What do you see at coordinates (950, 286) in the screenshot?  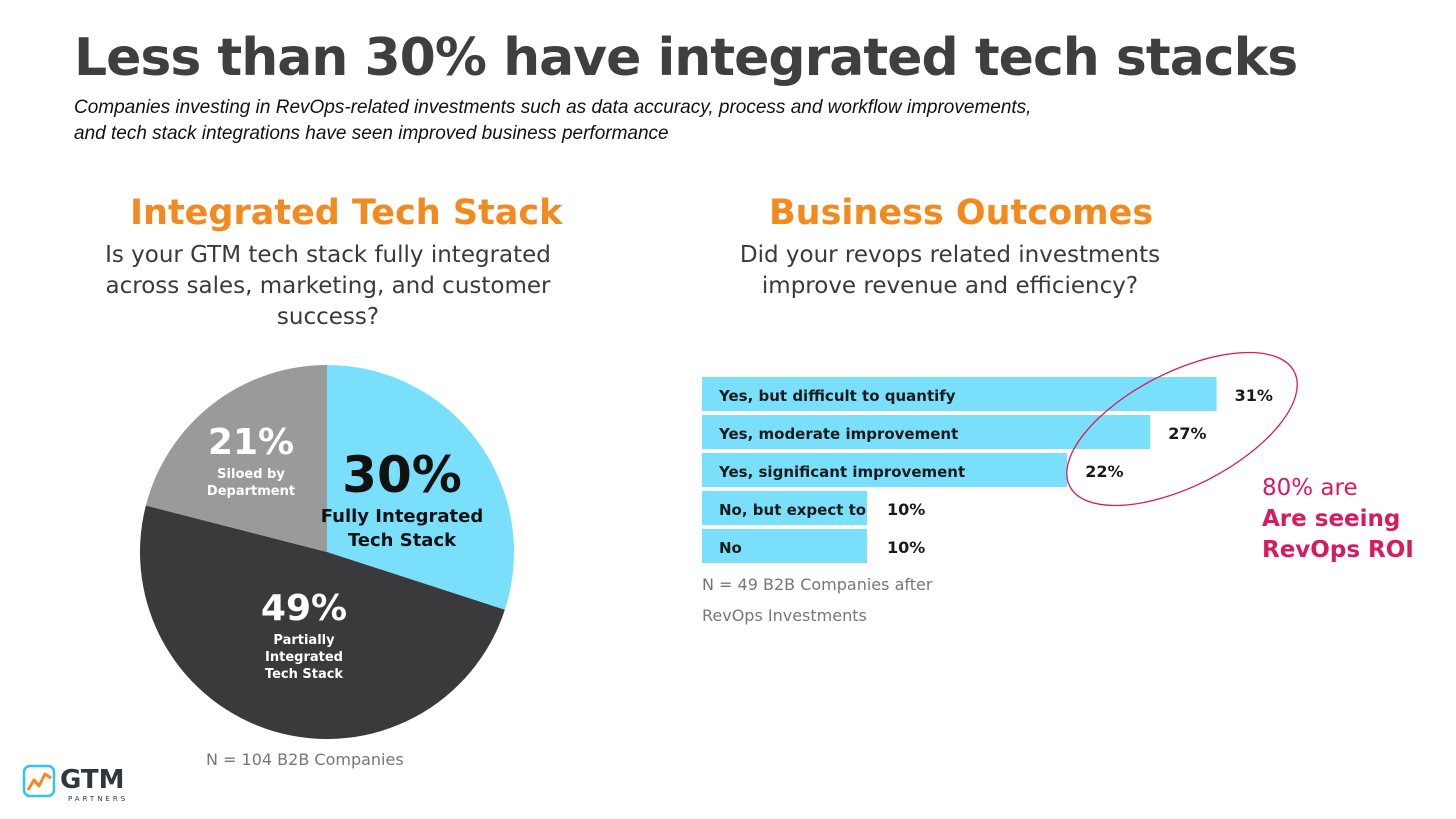 I see `question-line: improve revenue and efficiency?` at bounding box center [950, 286].